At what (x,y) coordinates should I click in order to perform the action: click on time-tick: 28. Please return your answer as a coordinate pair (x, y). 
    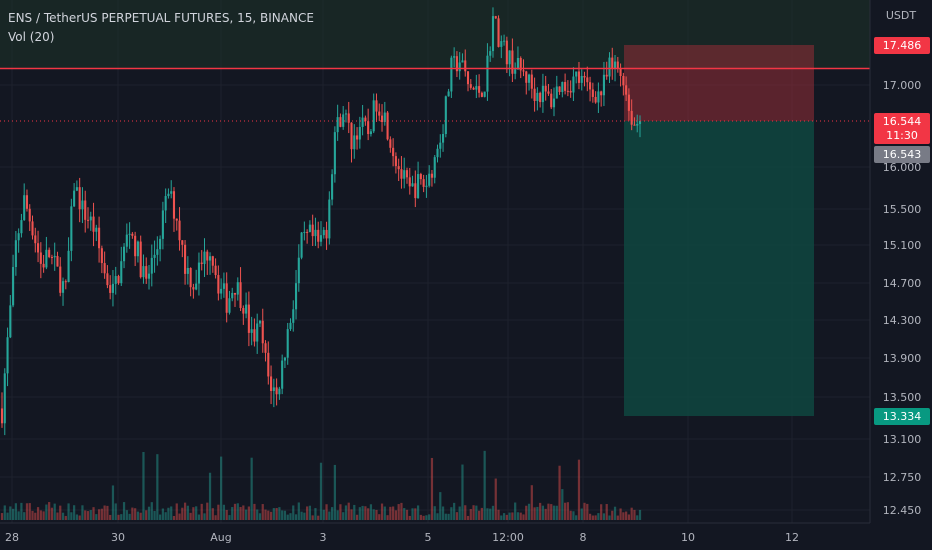
    Looking at the image, I should click on (12, 537).